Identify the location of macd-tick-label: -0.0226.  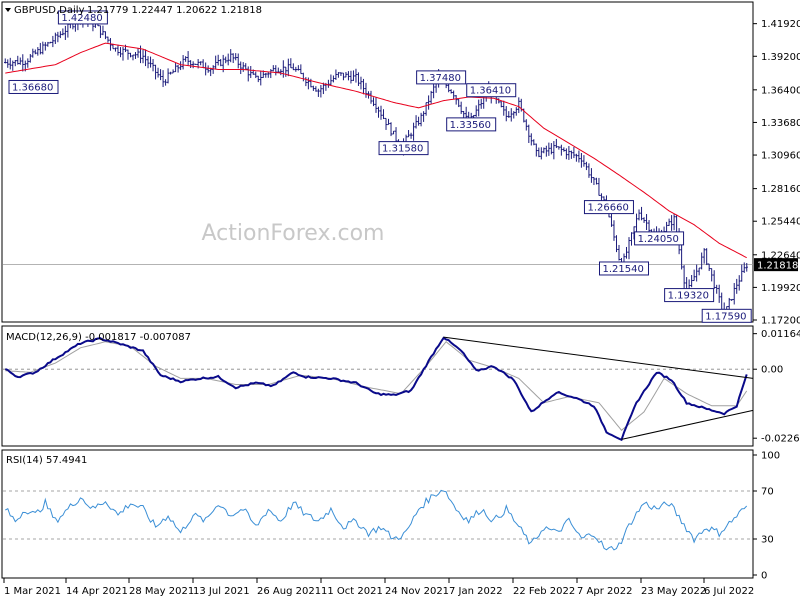
(780, 439).